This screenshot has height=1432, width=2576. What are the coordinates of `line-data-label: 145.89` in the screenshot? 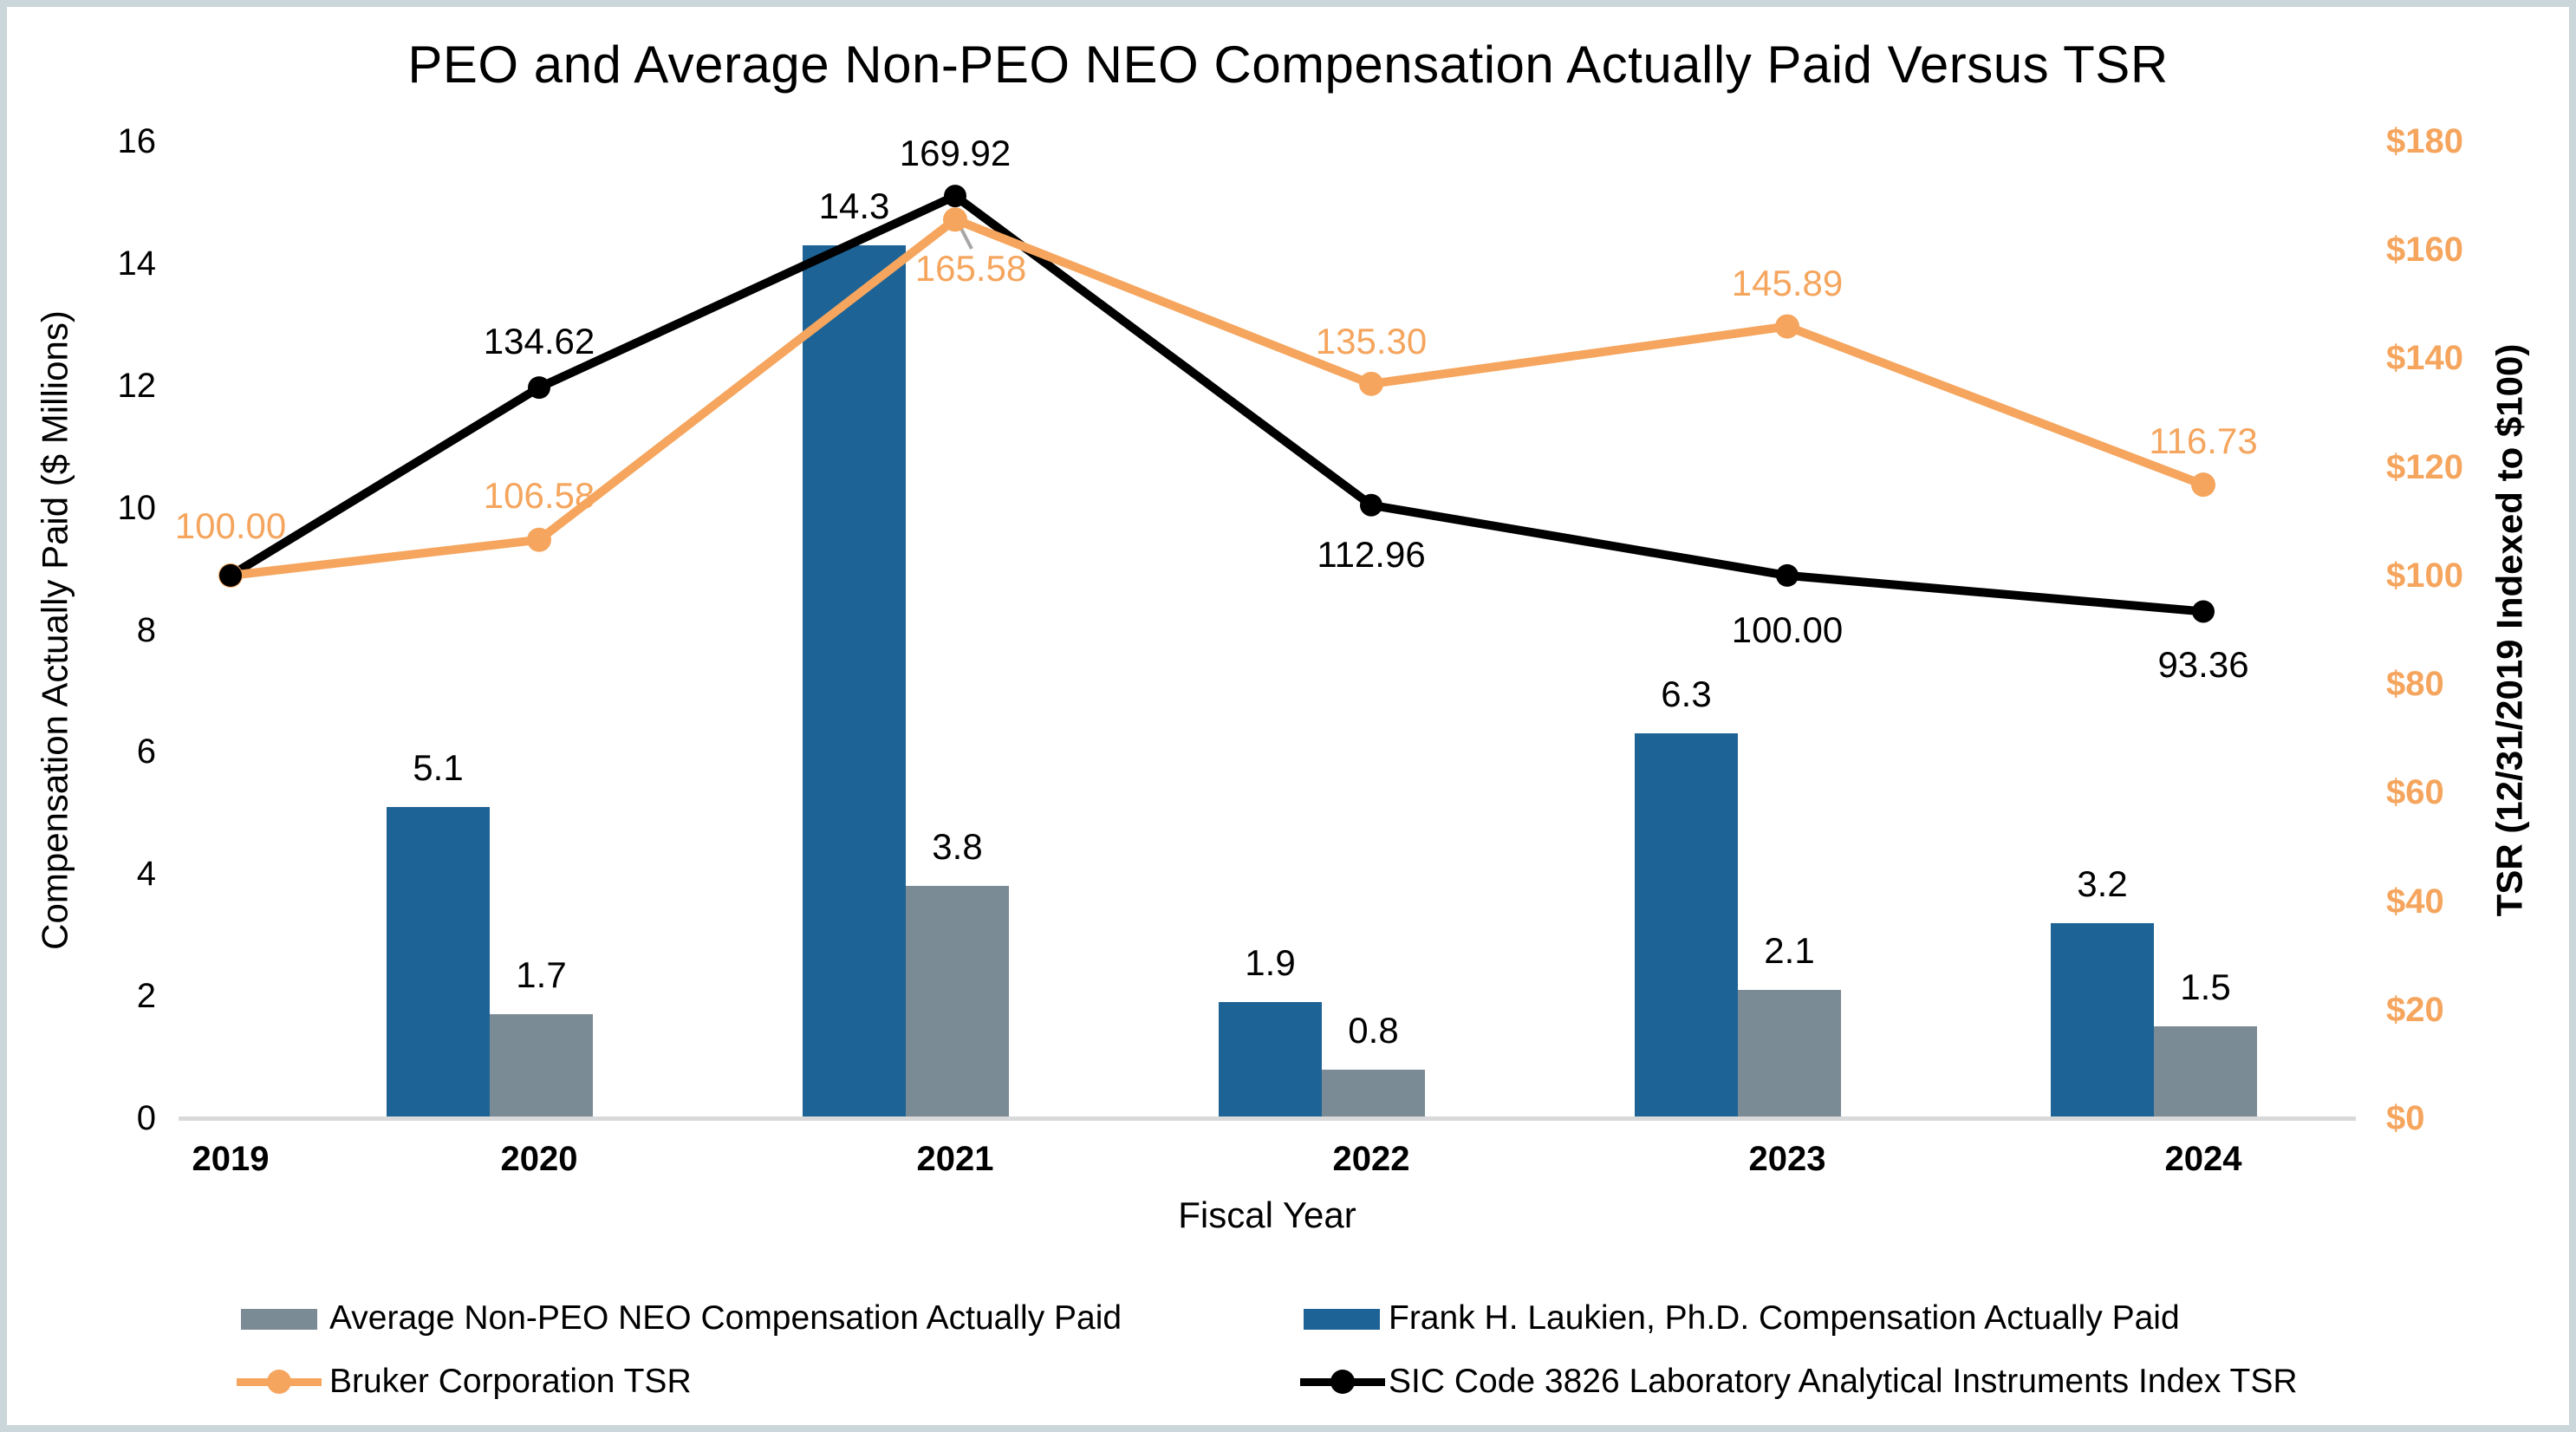 It's located at (1787, 282).